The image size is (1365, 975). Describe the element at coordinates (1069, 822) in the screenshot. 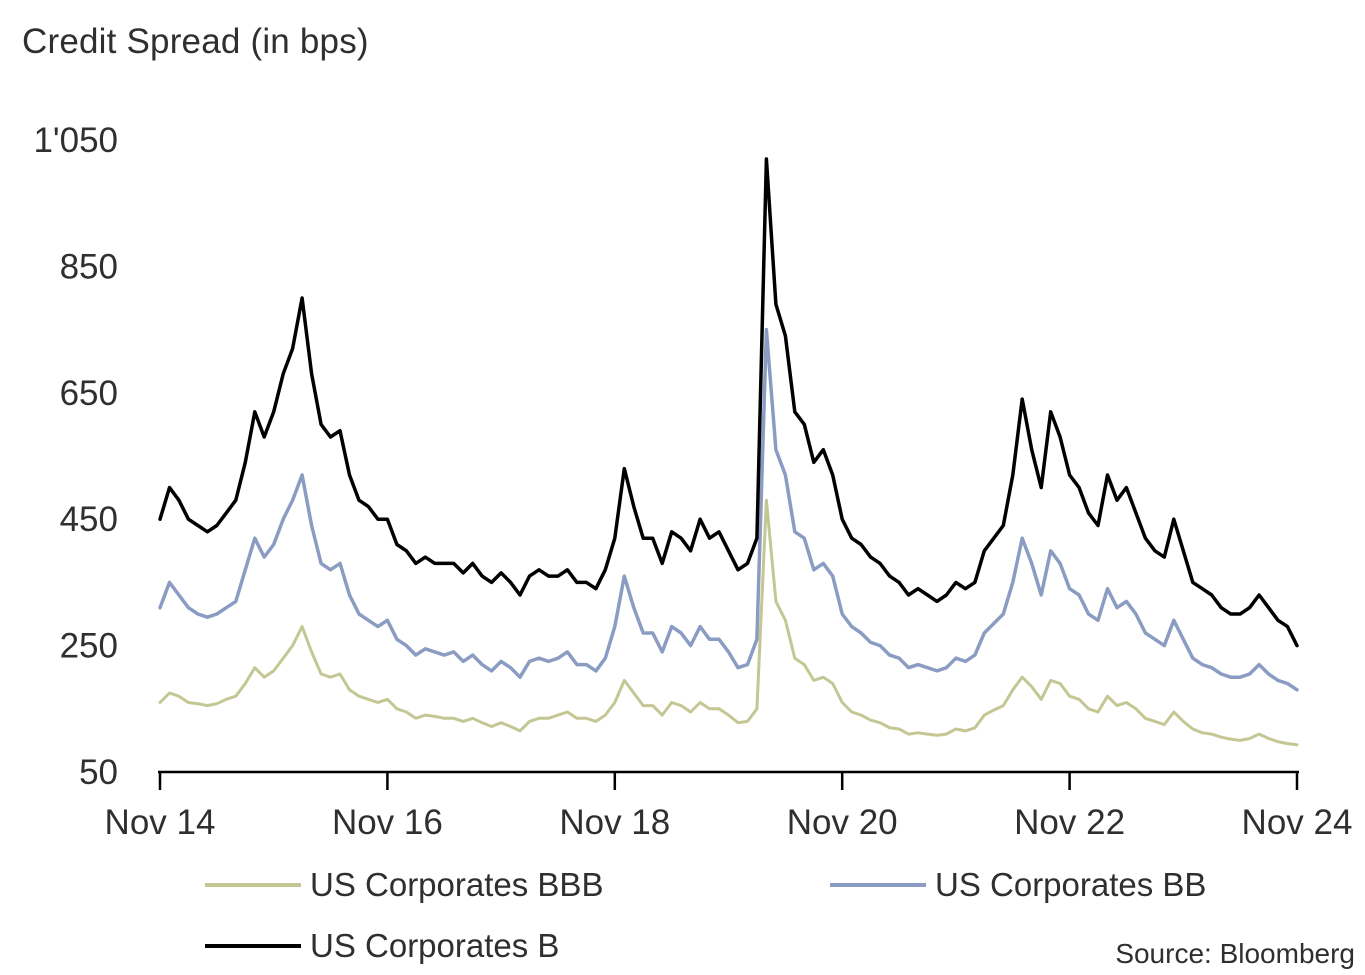

I see `x-tick-label: Nov 22` at that location.